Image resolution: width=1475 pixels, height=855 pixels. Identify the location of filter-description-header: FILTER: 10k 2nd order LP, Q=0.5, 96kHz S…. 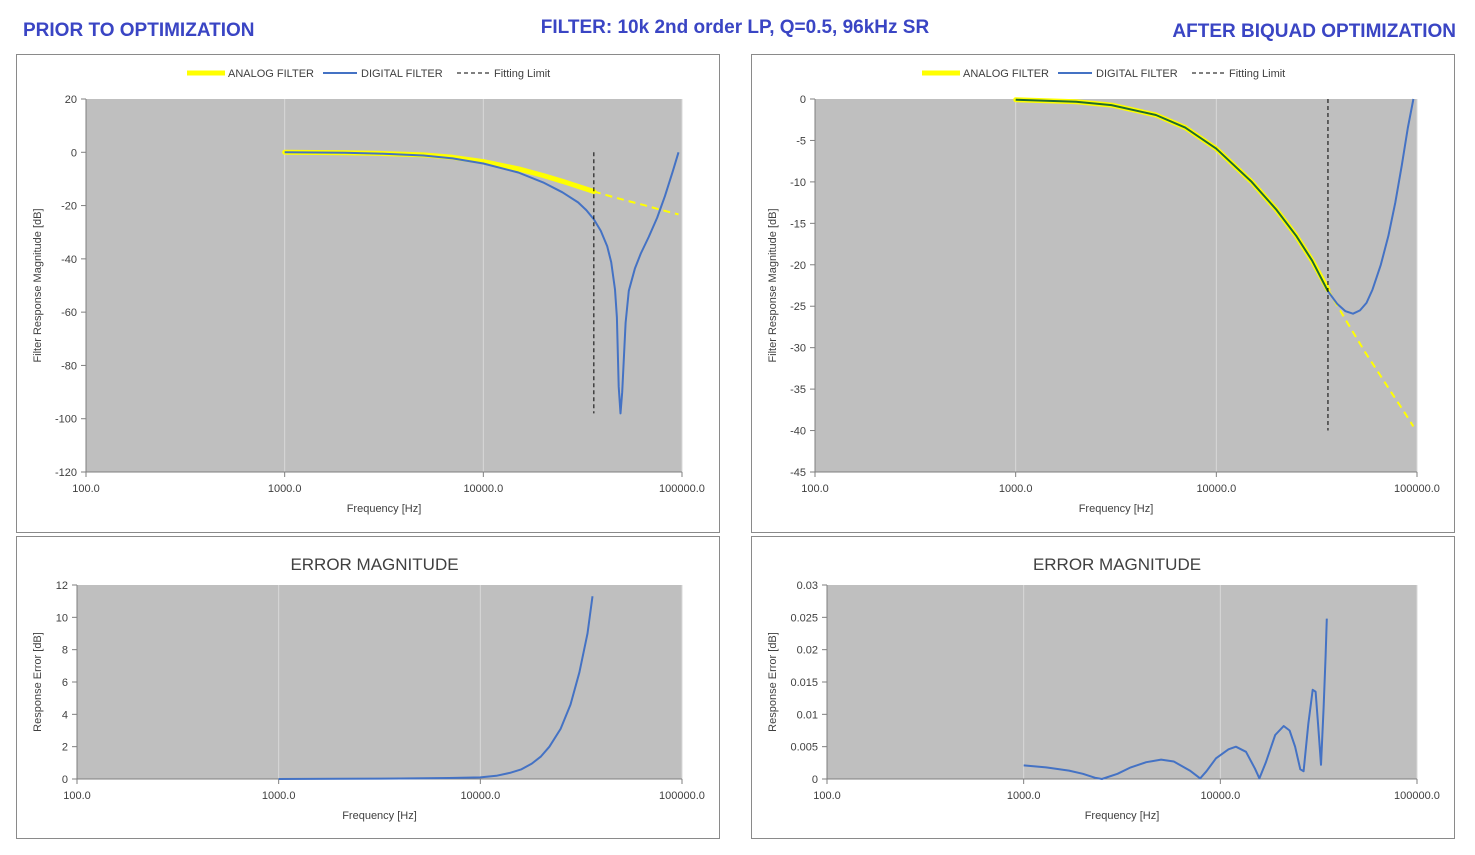
(735, 27).